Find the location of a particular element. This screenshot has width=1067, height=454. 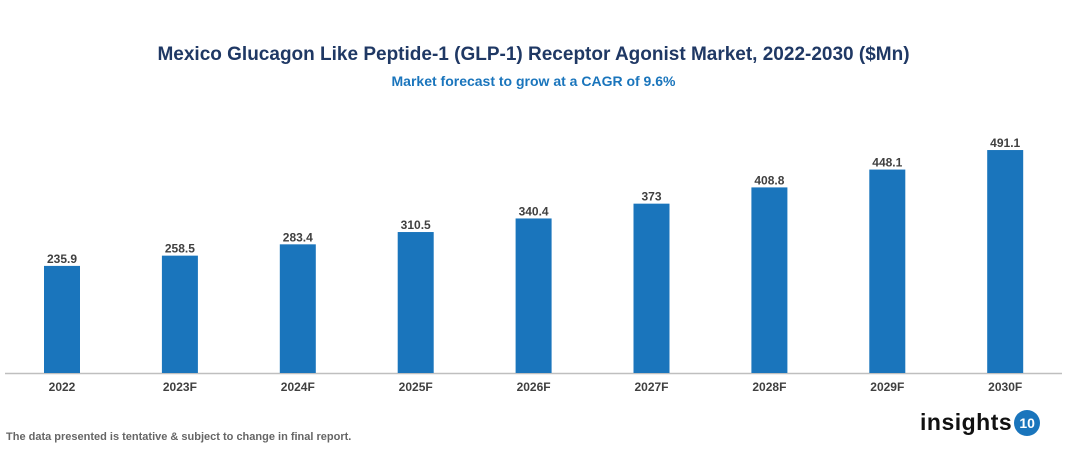

bar-2025F is located at coordinates (415, 302).